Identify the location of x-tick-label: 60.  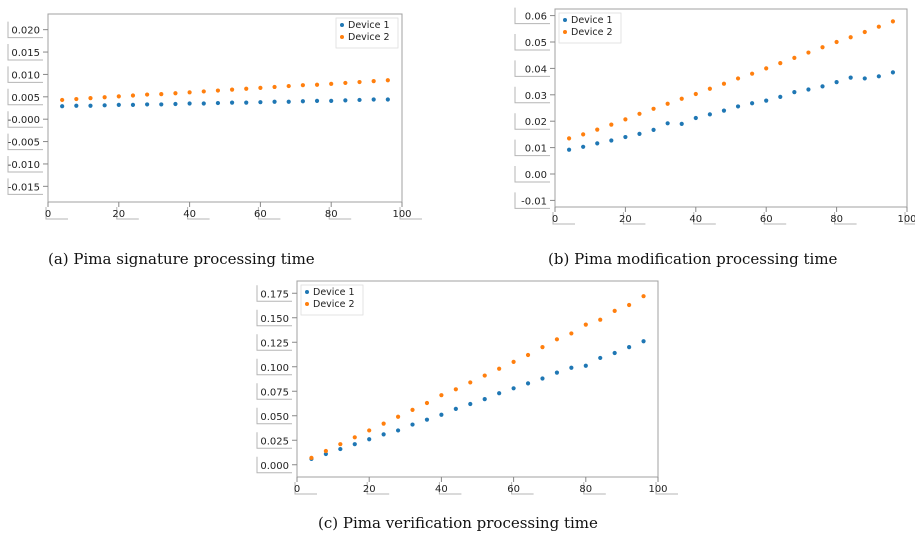
(513, 489).